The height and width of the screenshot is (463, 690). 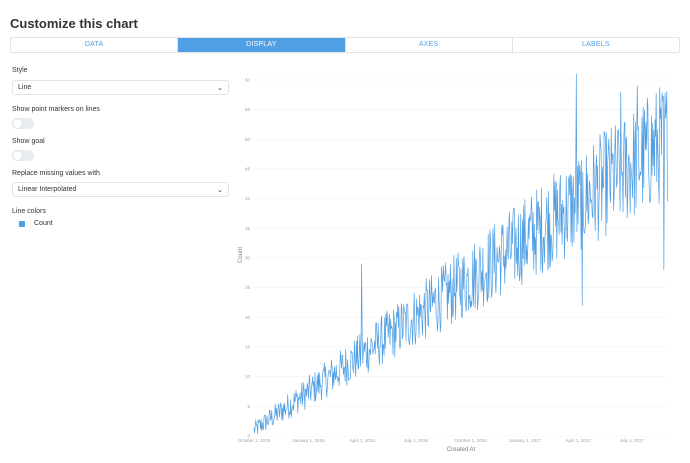 What do you see at coordinates (28, 141) in the screenshot?
I see `show-goal-label: Show goal` at bounding box center [28, 141].